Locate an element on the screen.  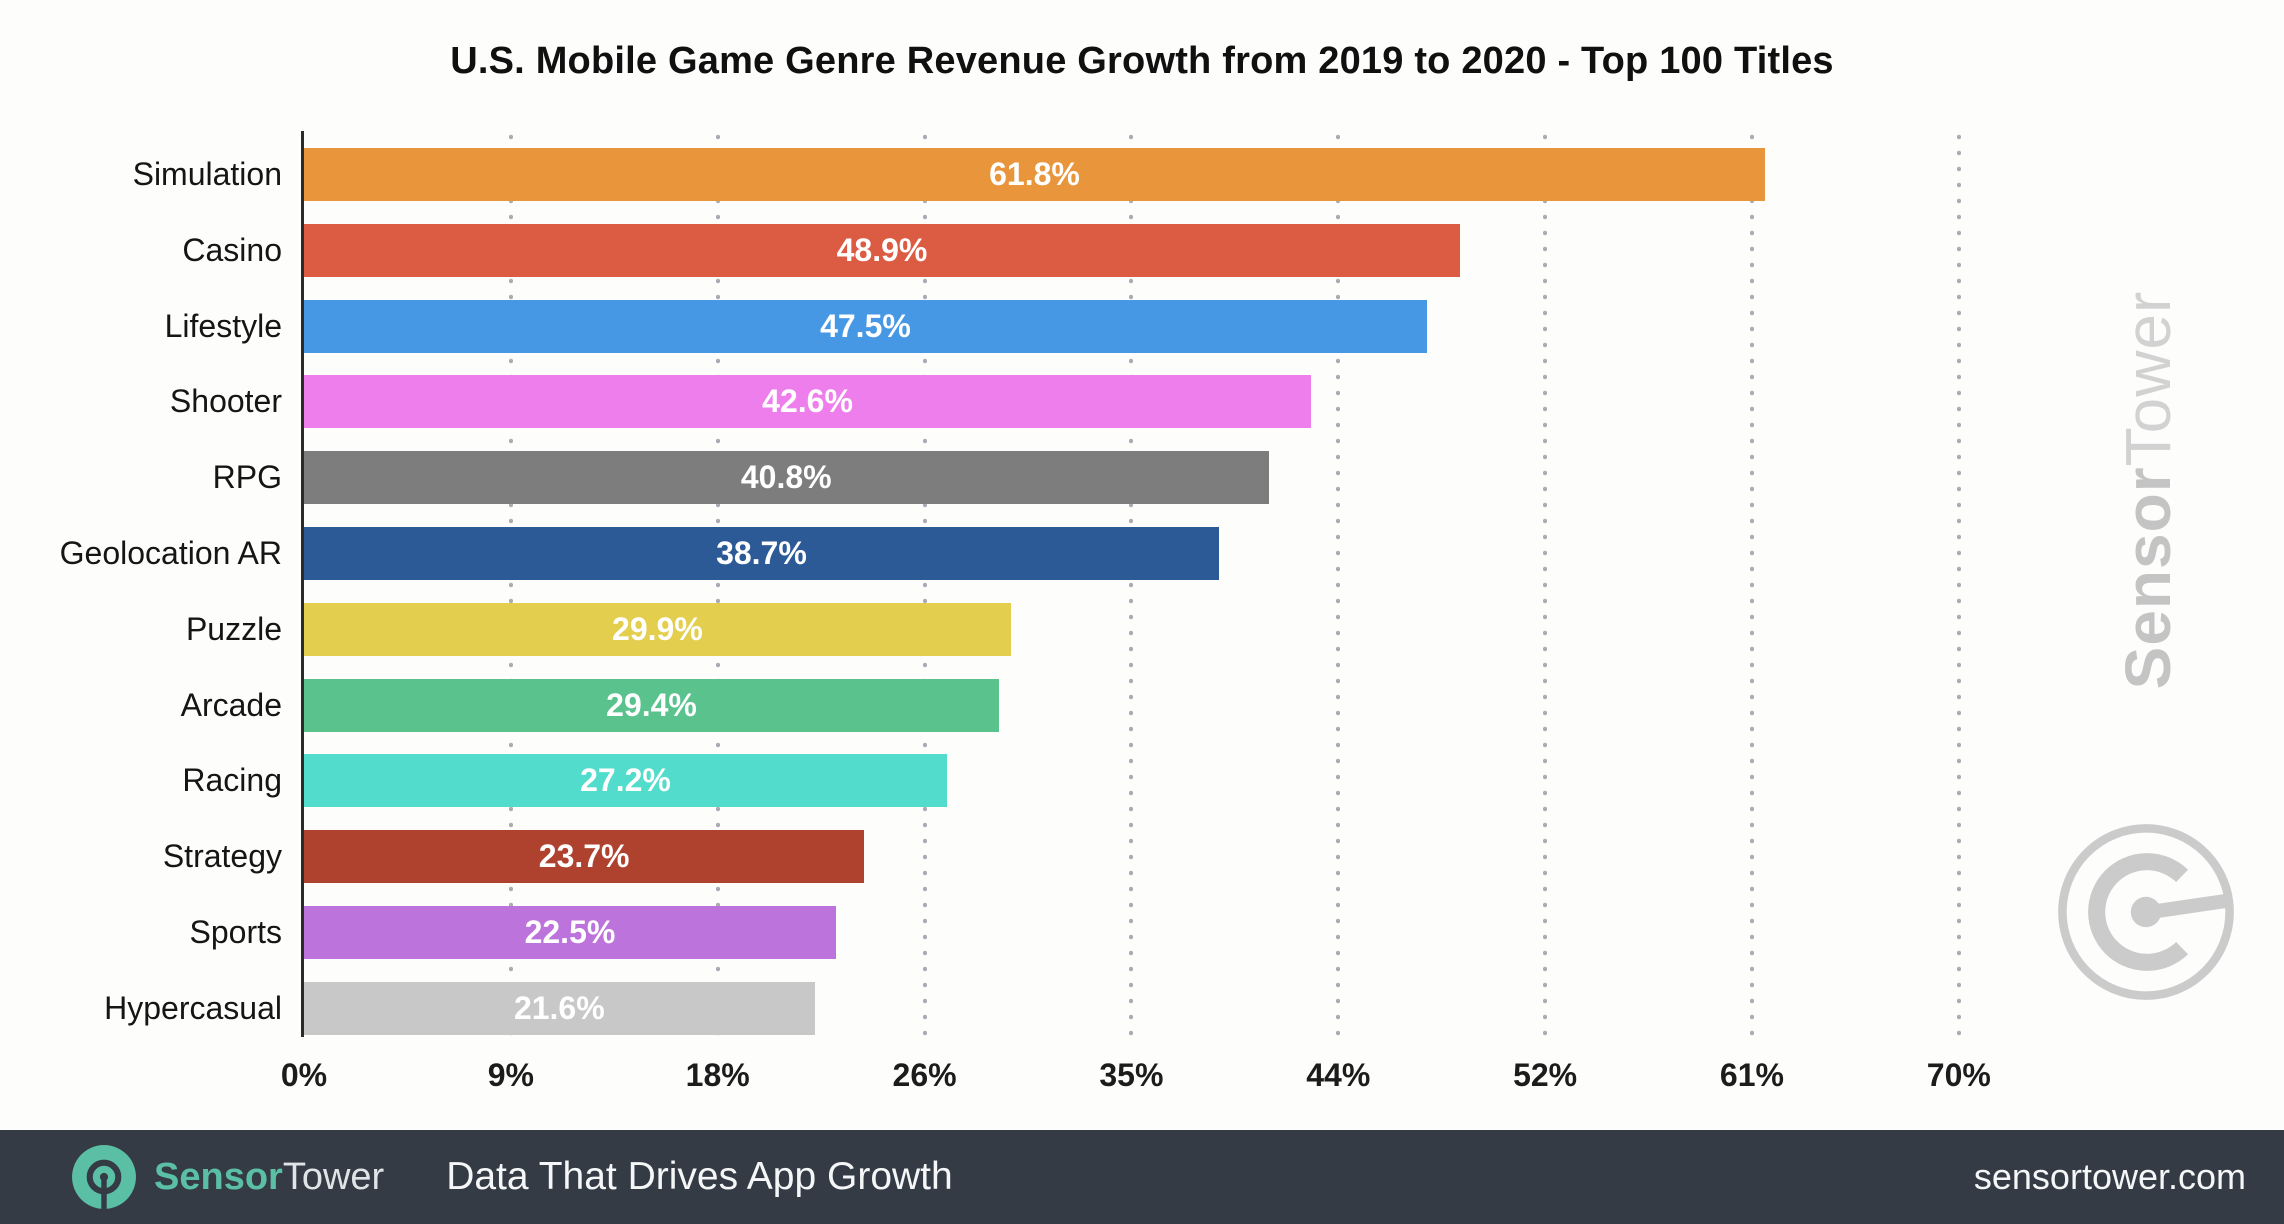
category-label-puzzle: Puzzle is located at coordinates (233, 628).